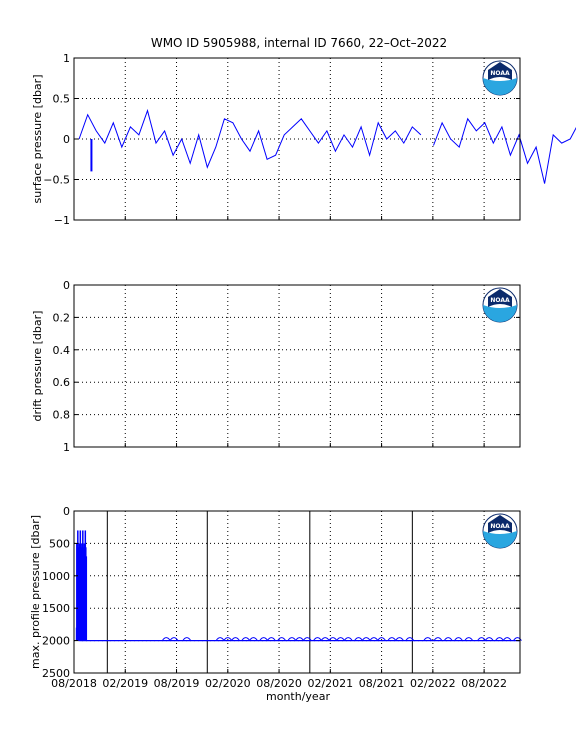 This screenshot has width=576, height=756. What do you see at coordinates (62, 317) in the screenshot?
I see `y-tick-label: 0.2` at bounding box center [62, 317].